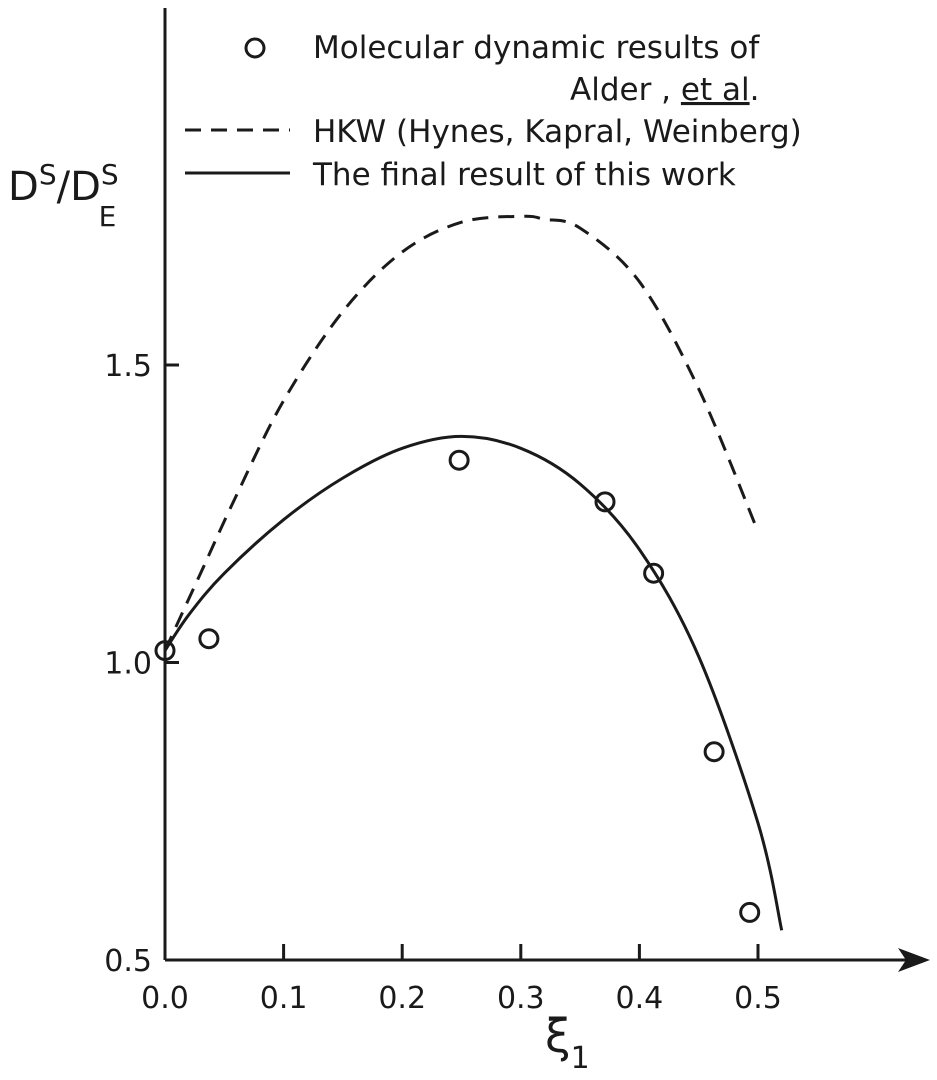 This screenshot has height=1080, width=937. Describe the element at coordinates (255, 48) in the screenshot. I see `legend-circle-marker` at that location.